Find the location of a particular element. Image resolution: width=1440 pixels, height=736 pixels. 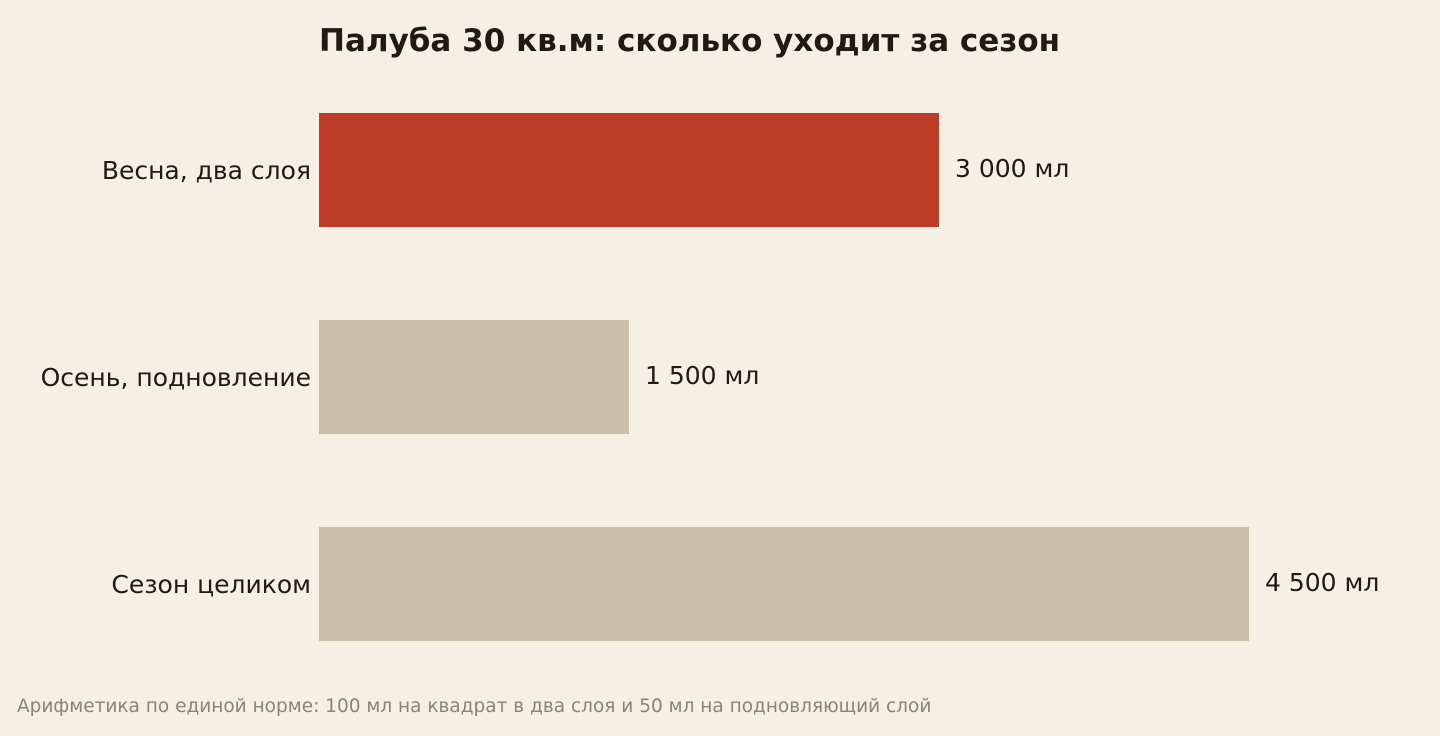

value-label-1: 3 000 мл is located at coordinates (1012, 168).